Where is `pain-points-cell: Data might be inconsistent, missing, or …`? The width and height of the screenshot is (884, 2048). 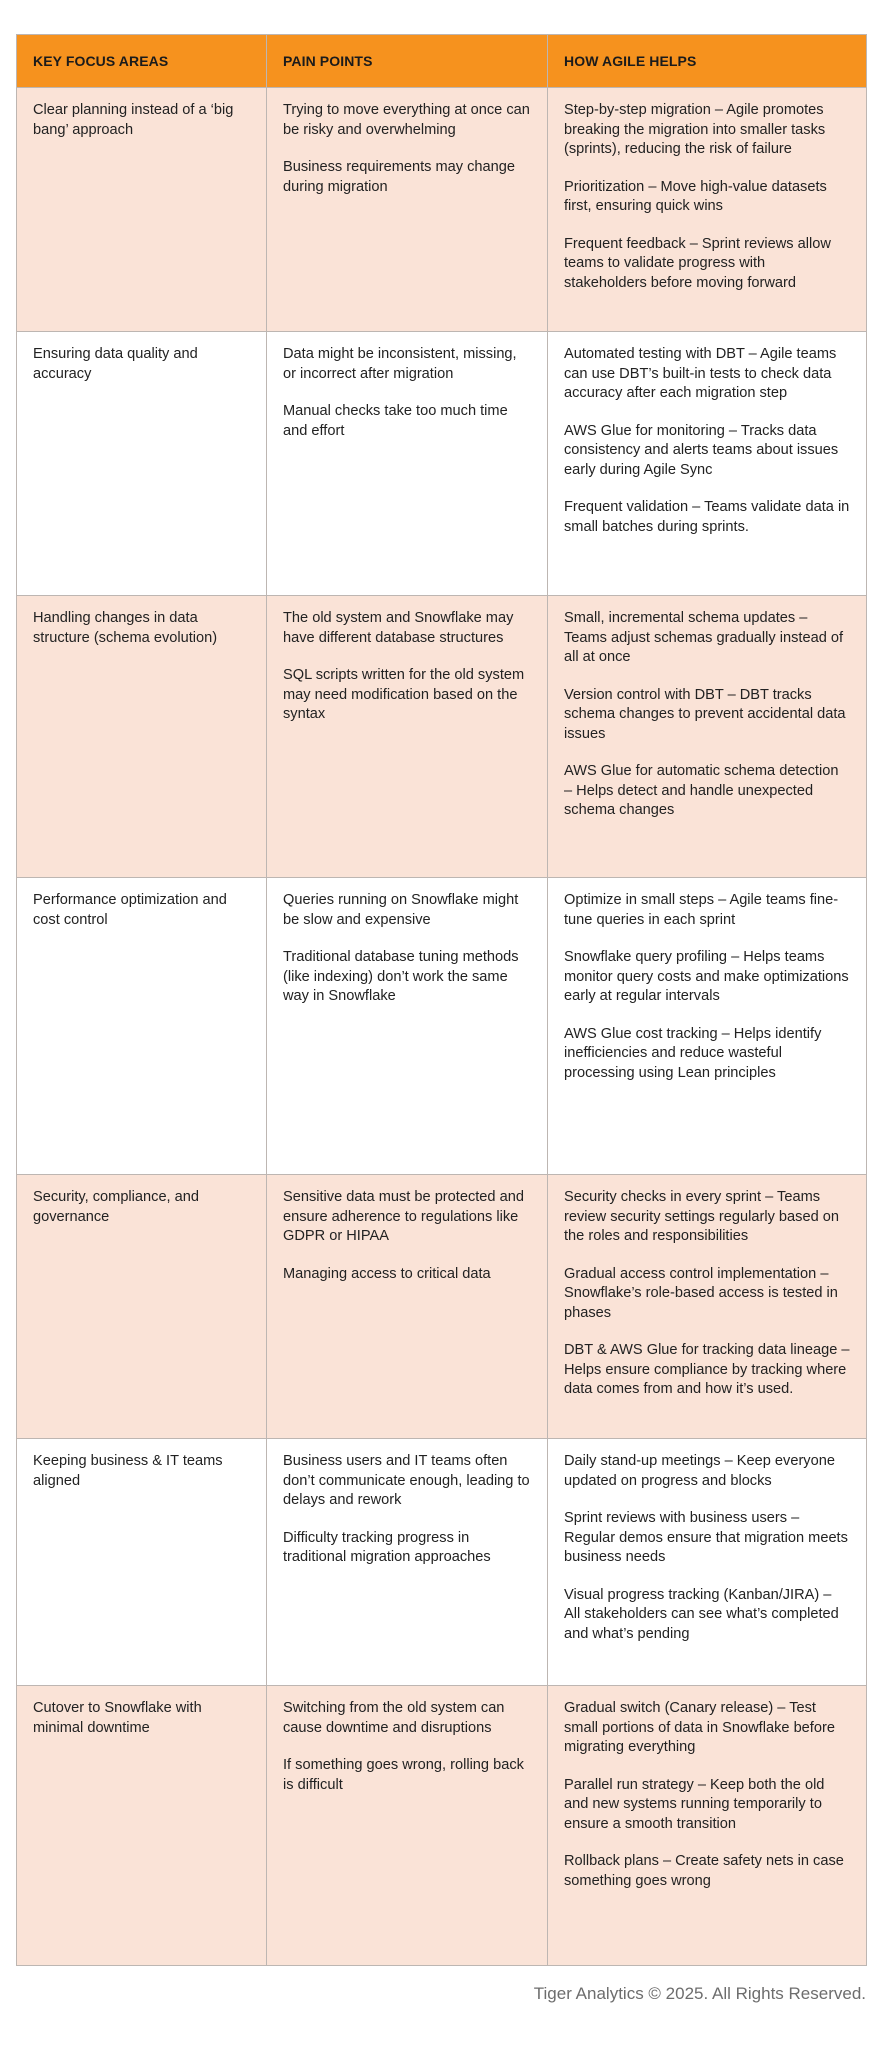
pain-points-cell: Data might be inconsistent, missing, or … is located at coordinates (407, 463).